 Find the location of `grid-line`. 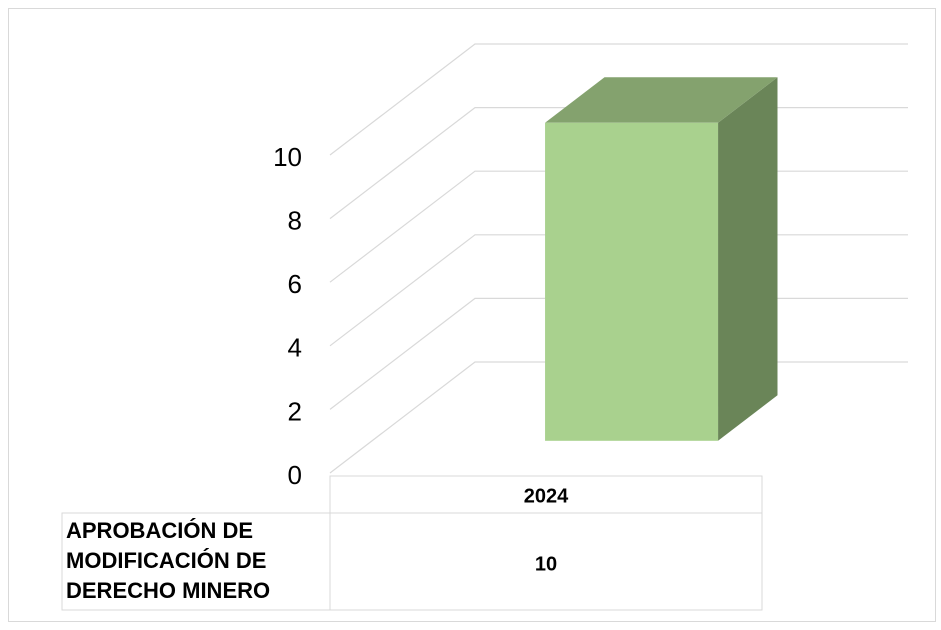

grid-line is located at coordinates (618, 99).